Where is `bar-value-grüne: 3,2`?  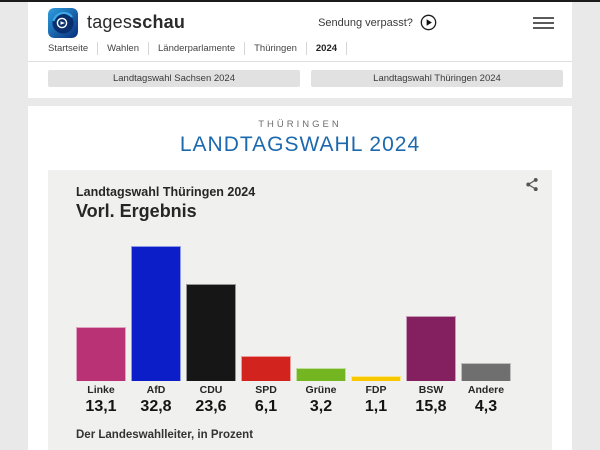
bar-value-grüne: 3,2 is located at coordinates (321, 406).